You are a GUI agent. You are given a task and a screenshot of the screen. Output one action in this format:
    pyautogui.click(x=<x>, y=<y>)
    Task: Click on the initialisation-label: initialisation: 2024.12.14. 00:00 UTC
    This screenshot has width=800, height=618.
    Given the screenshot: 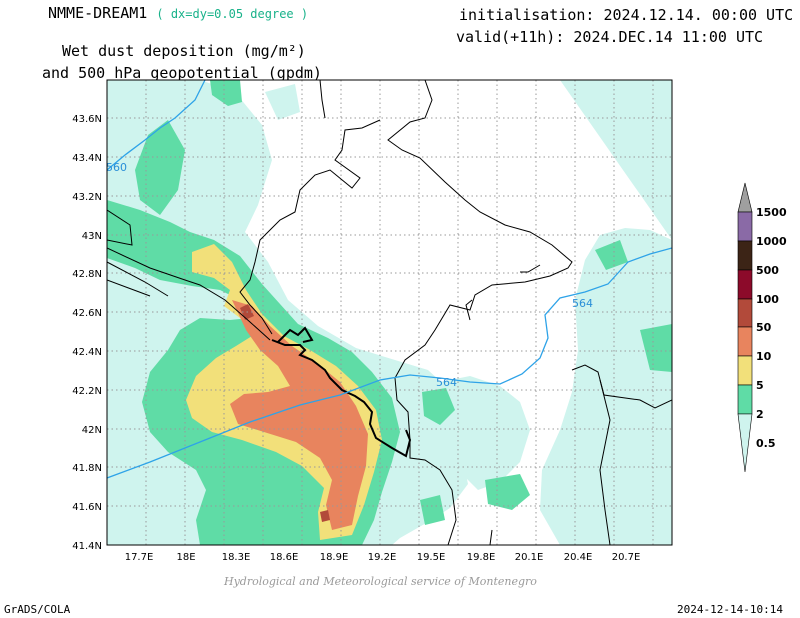 What is the action you would take?
    pyautogui.click(x=626, y=15)
    